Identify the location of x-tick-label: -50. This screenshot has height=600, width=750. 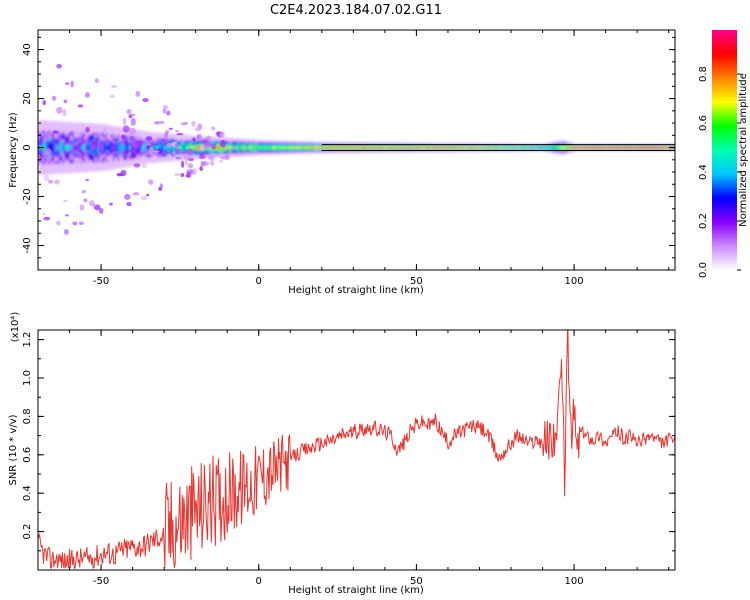
(101, 281).